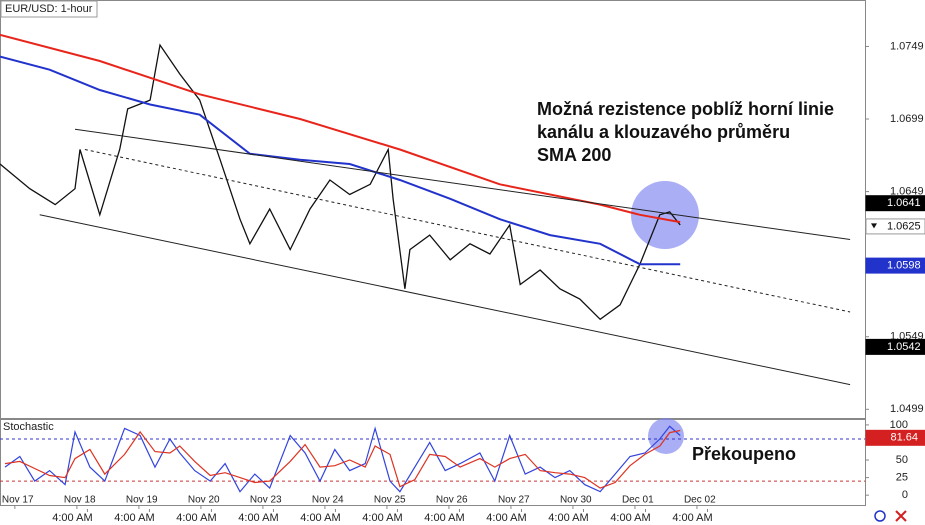 This screenshot has height=525, width=925. Describe the element at coordinates (142, 500) in the screenshot. I see `x-tick-label: Nov 19` at that location.